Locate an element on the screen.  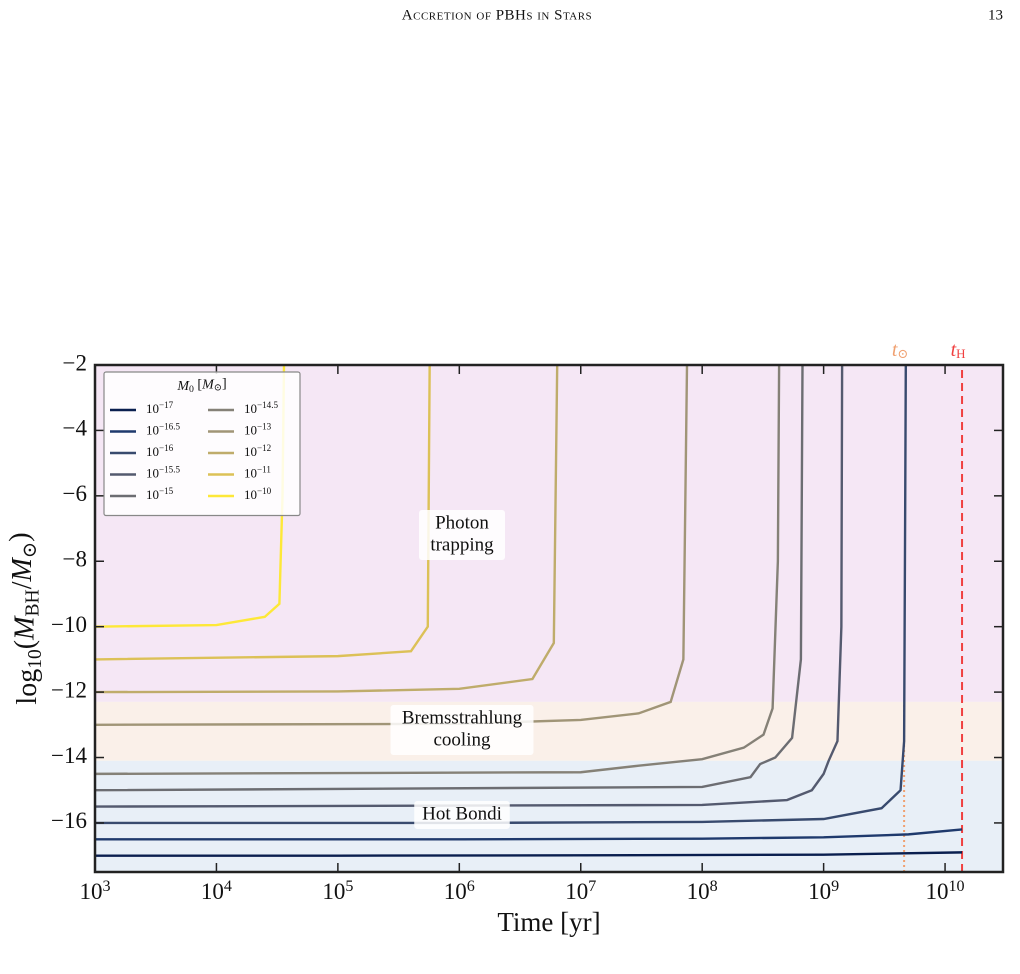
legend-label: 10−16.5 is located at coordinates (163, 429).